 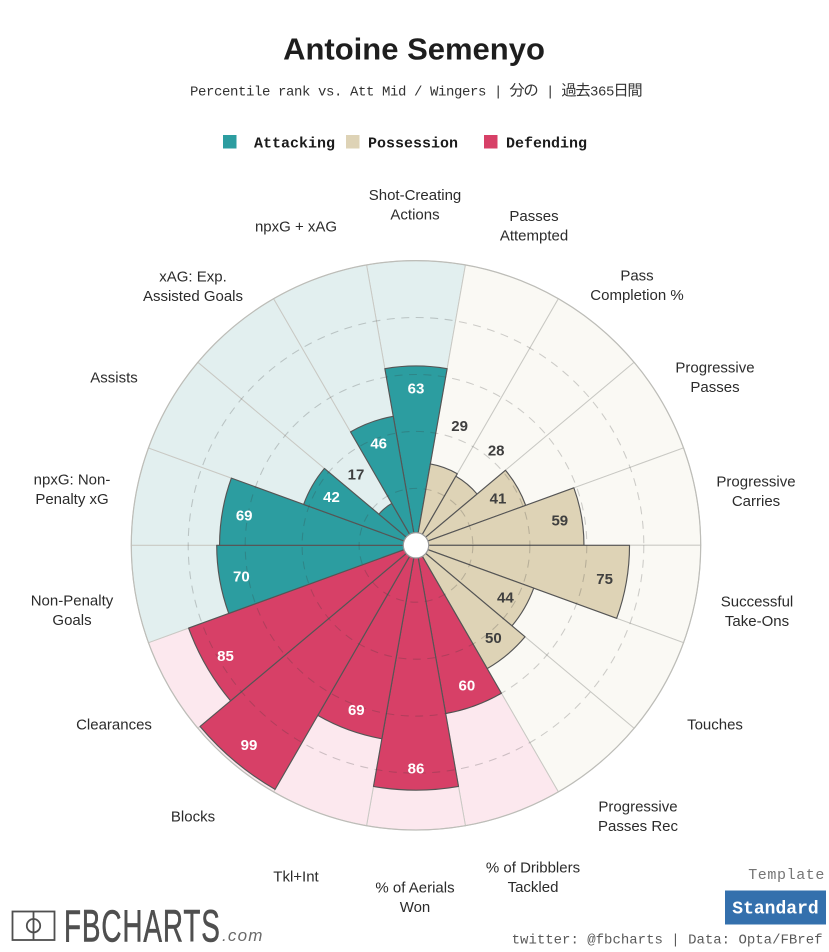 I want to click on svg-text: Goals, so click(x=71, y=620).